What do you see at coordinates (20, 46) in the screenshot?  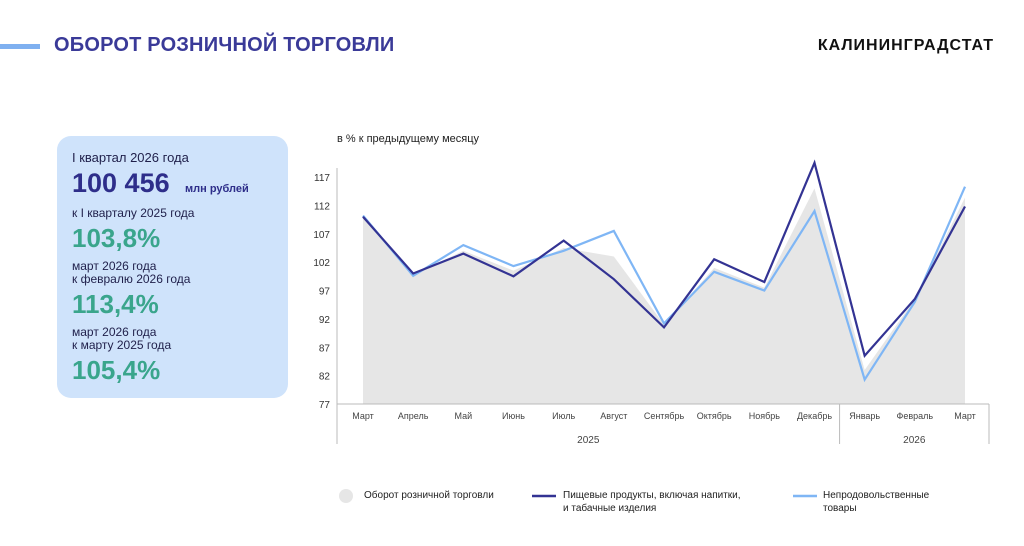 I see `title-accent-bar` at bounding box center [20, 46].